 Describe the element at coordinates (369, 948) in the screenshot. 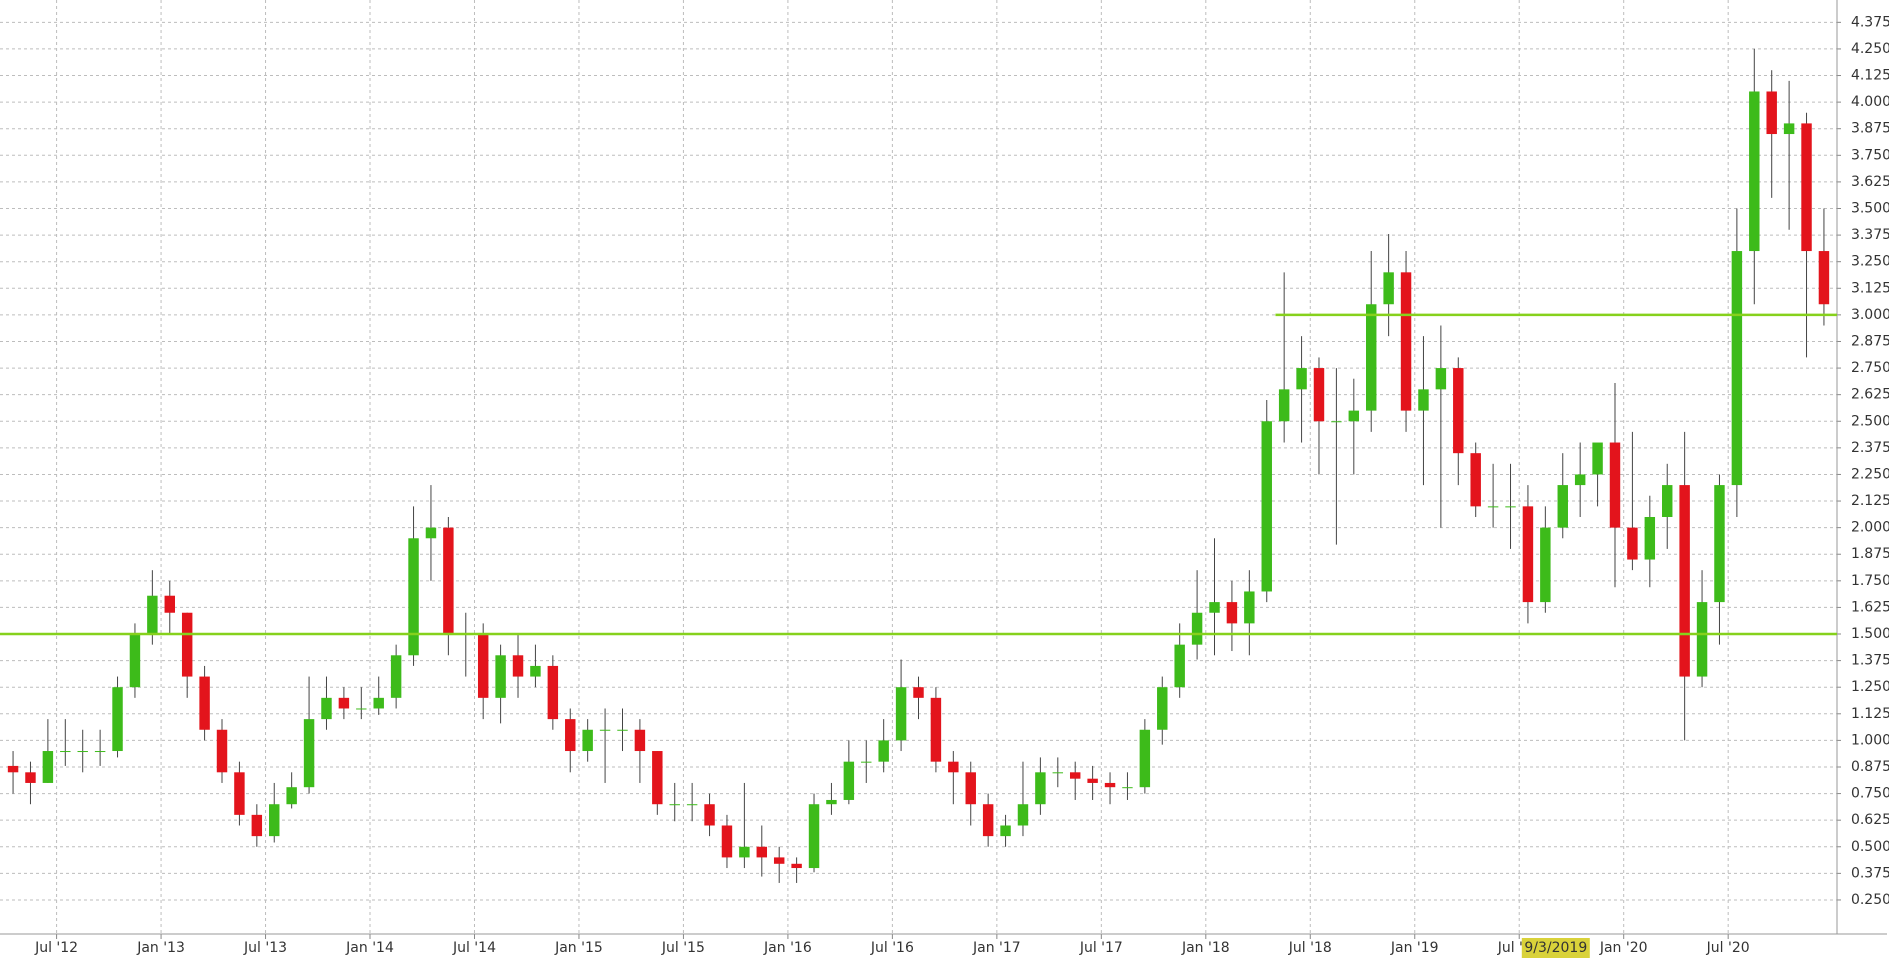

I see `x-tick-label: Jan '14` at that location.